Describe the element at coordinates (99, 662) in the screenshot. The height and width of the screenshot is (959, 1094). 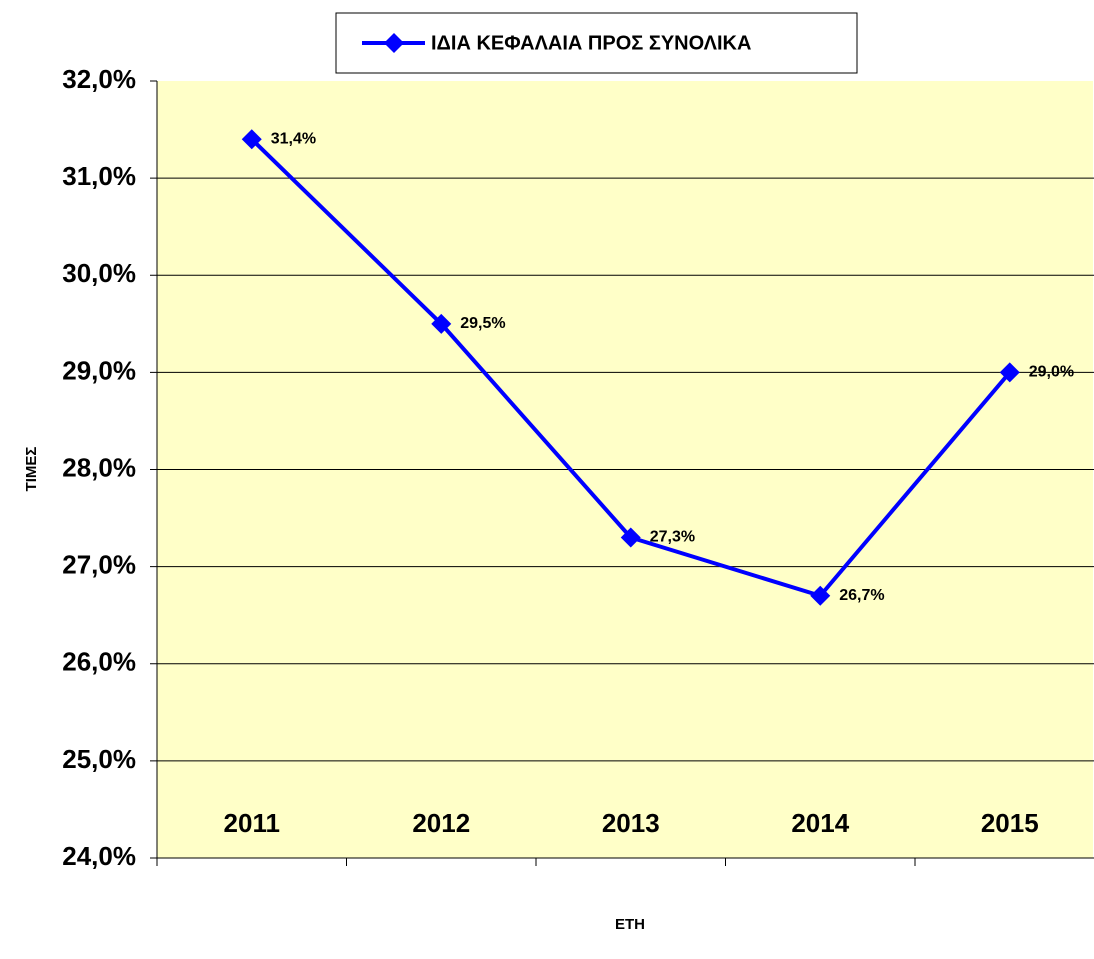
I see `y-tick-label: 26,0%` at that location.